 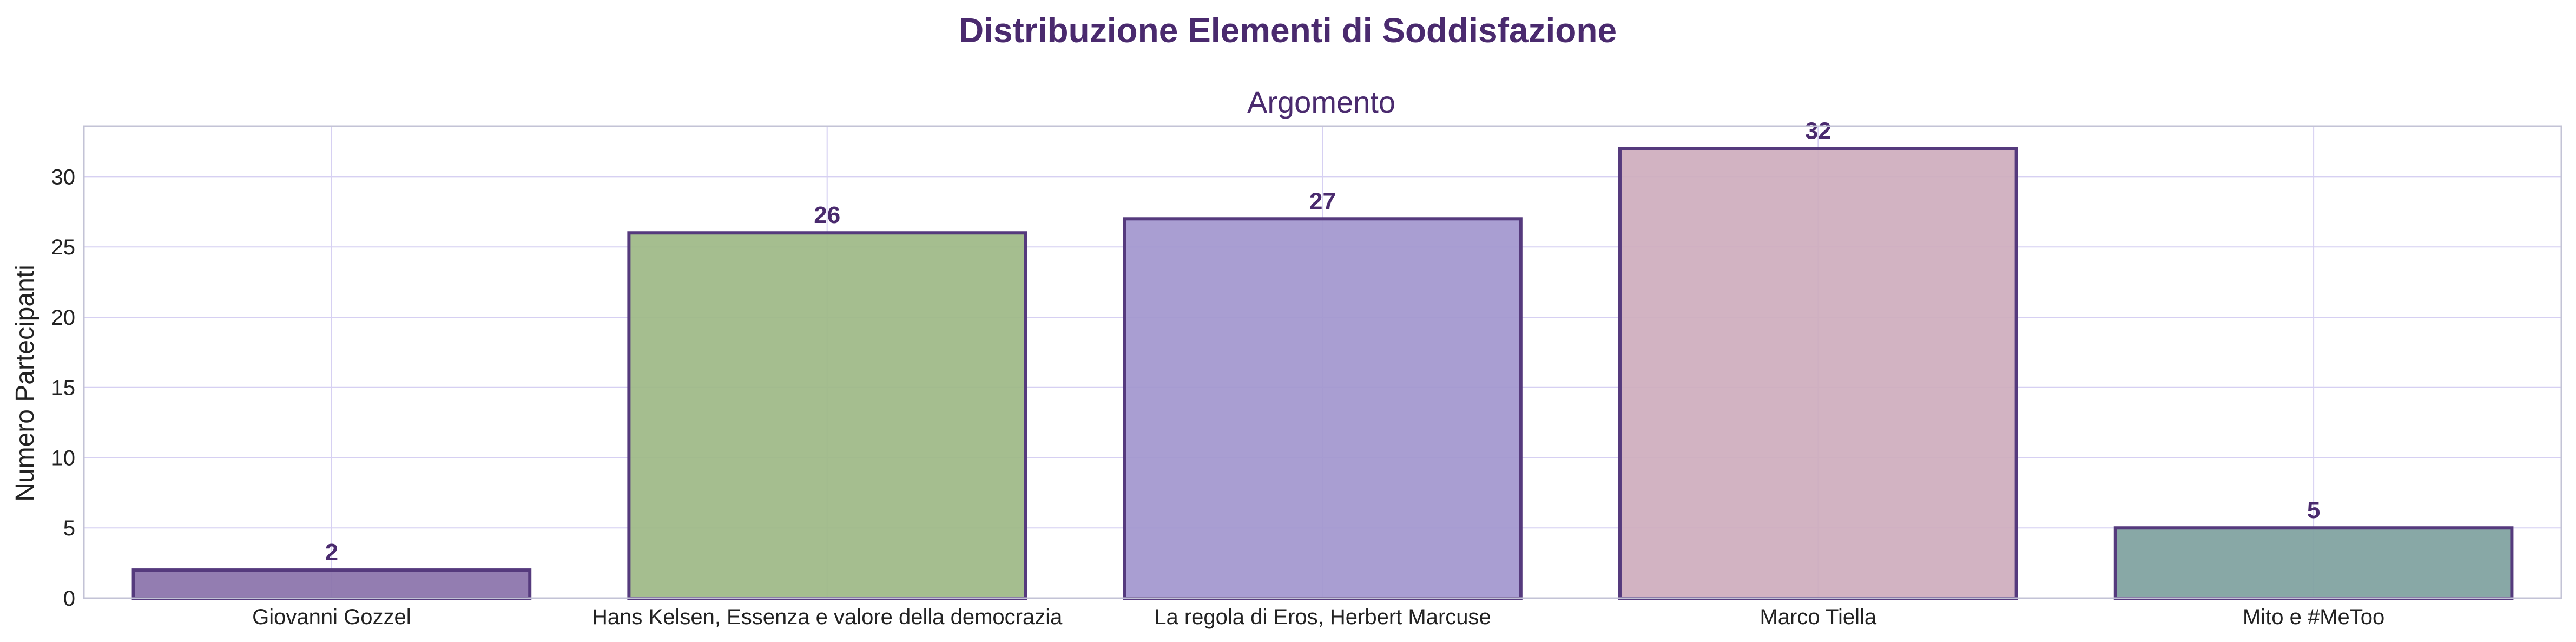 I want to click on y-tick-label: 0, so click(x=69, y=599).